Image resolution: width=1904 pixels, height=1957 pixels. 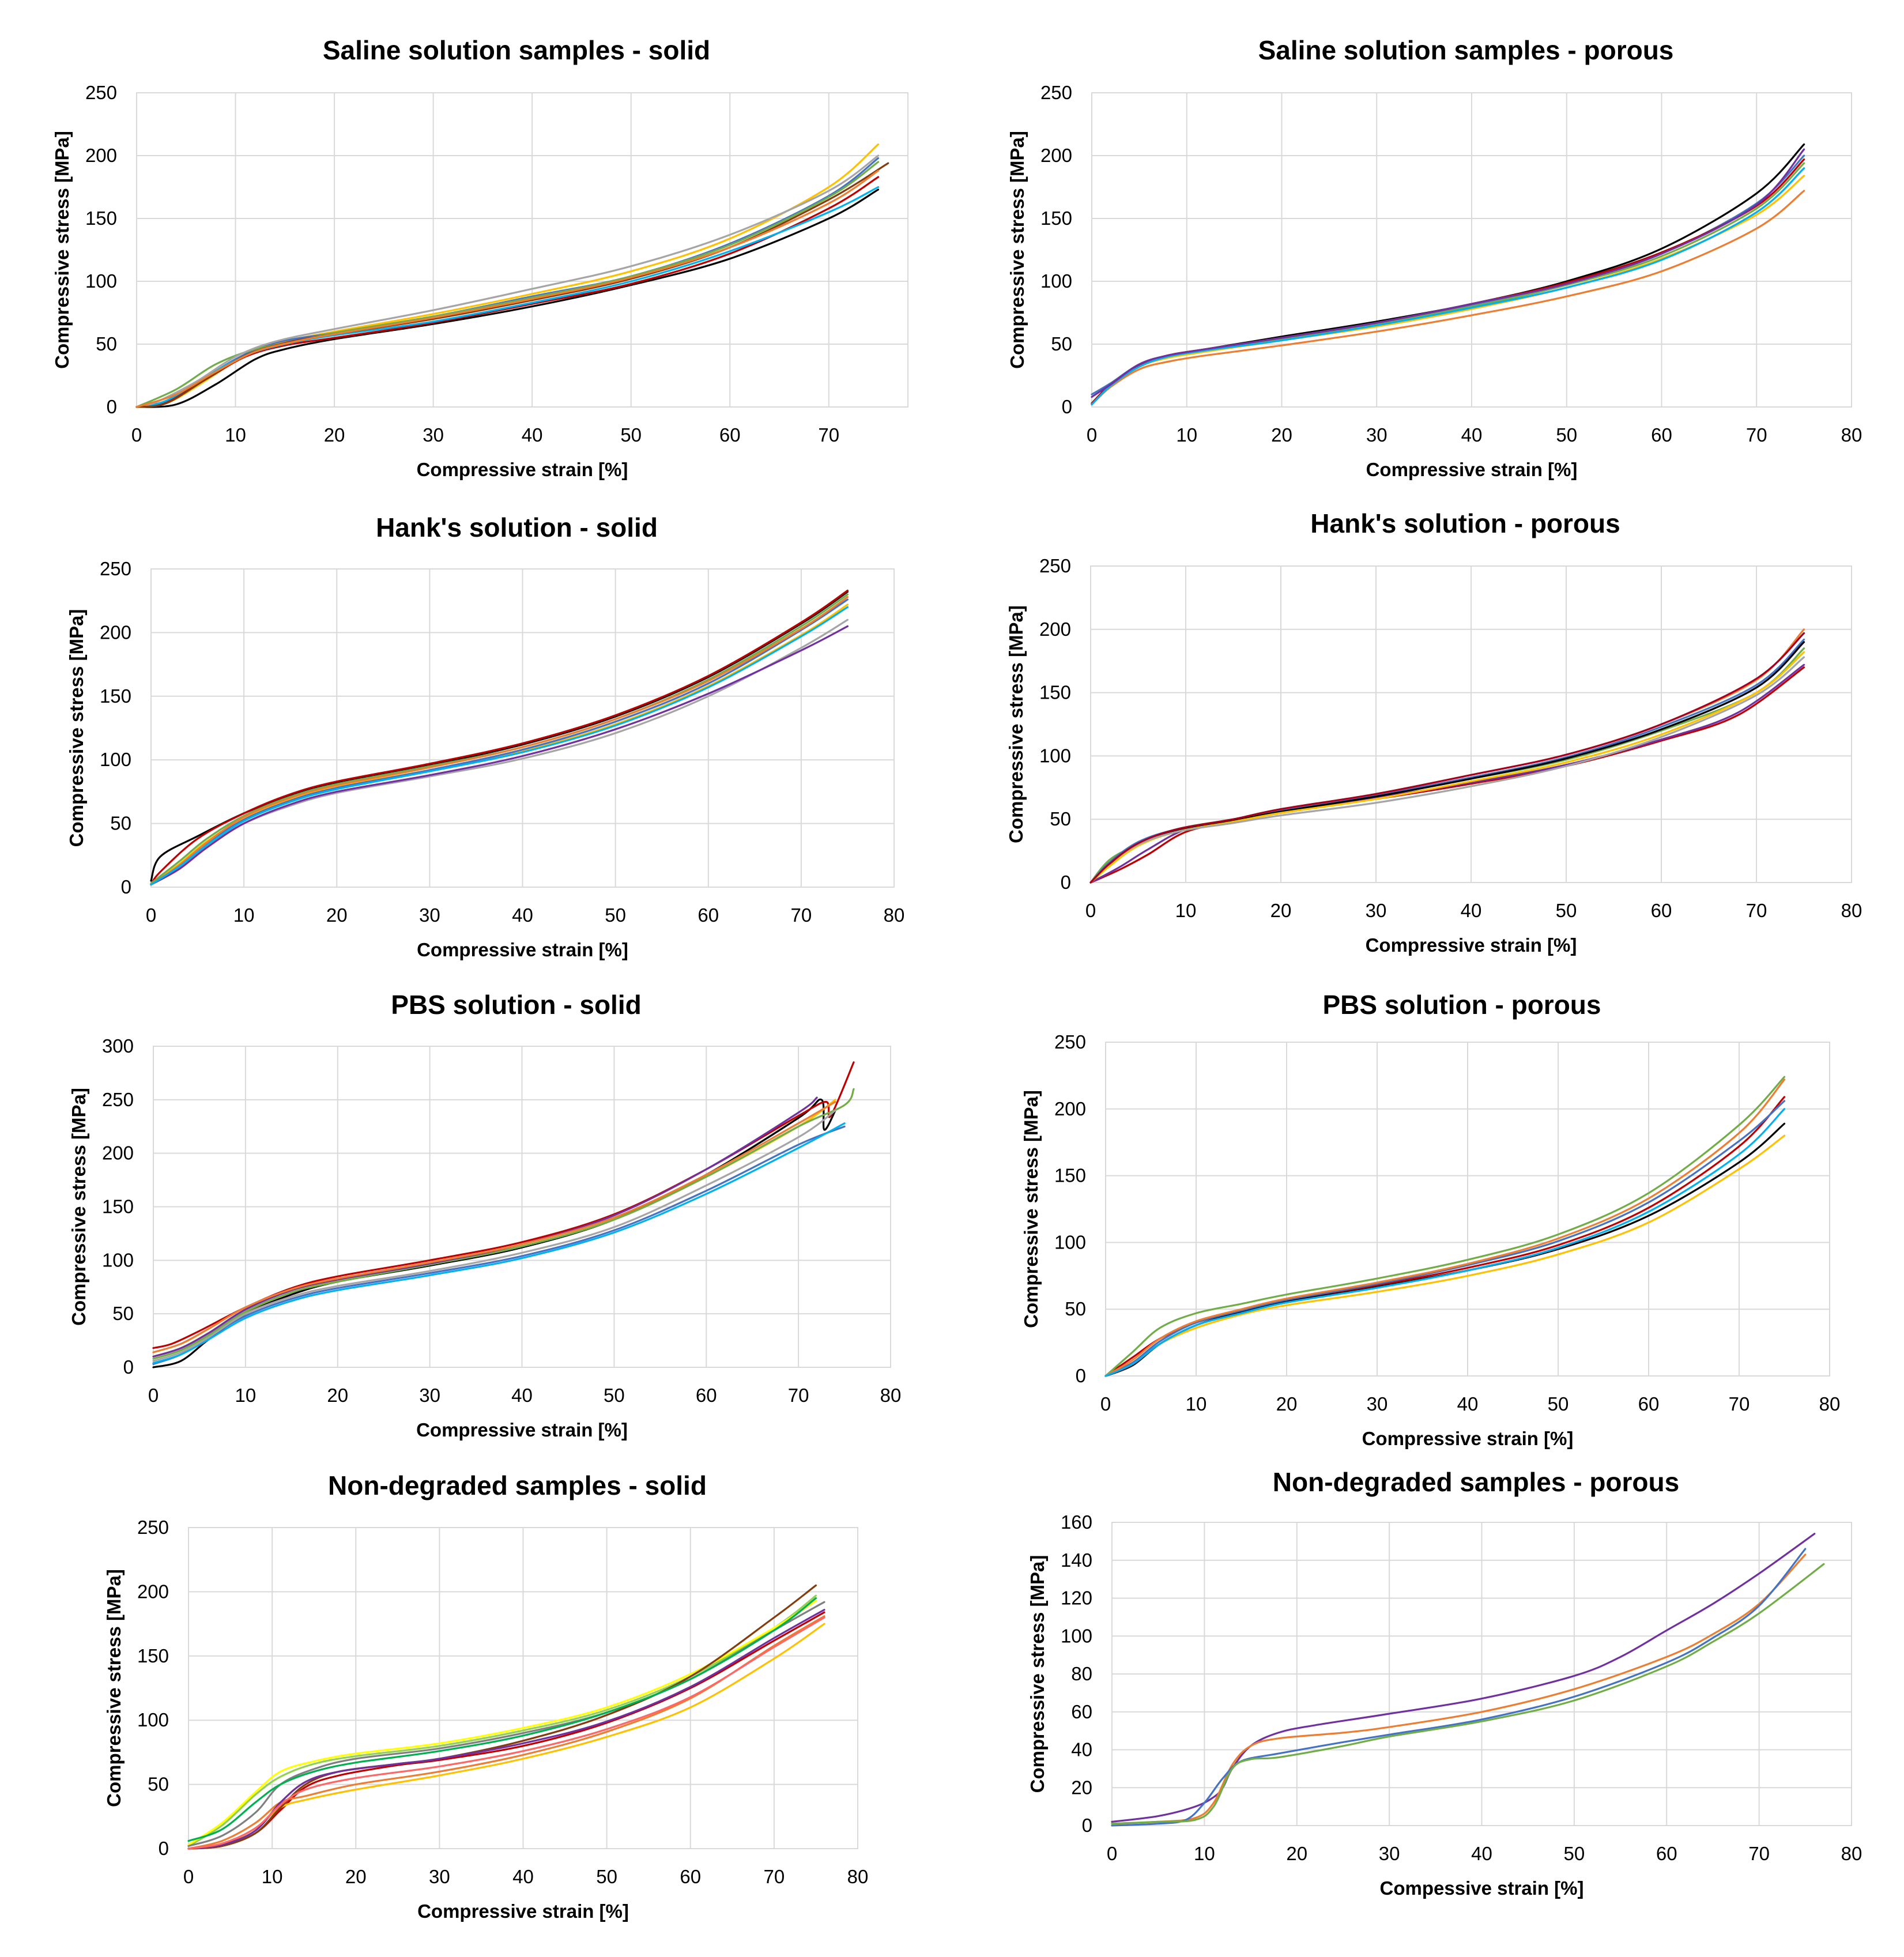 What do you see at coordinates (1076, 1522) in the screenshot?
I see `y-tick-label: 160` at bounding box center [1076, 1522].